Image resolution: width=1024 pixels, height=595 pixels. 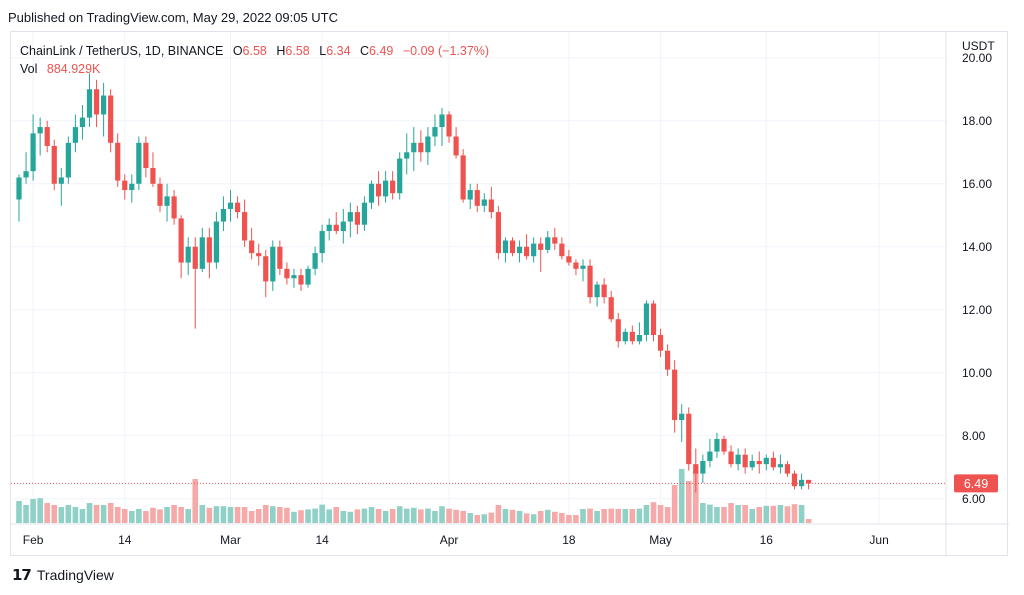 What do you see at coordinates (73, 69) in the screenshot?
I see `volume-value: 884.929K` at bounding box center [73, 69].